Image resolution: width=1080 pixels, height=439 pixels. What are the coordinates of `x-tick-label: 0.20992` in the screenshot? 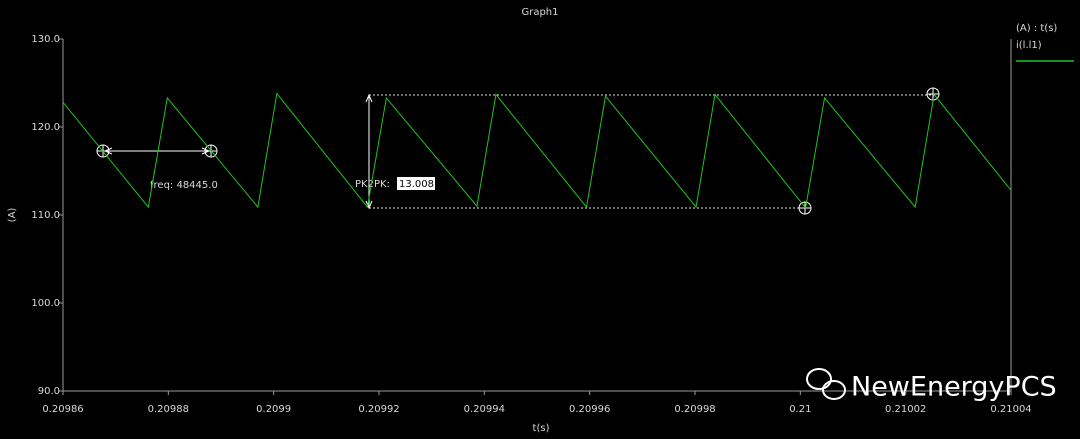 It's located at (378, 409).